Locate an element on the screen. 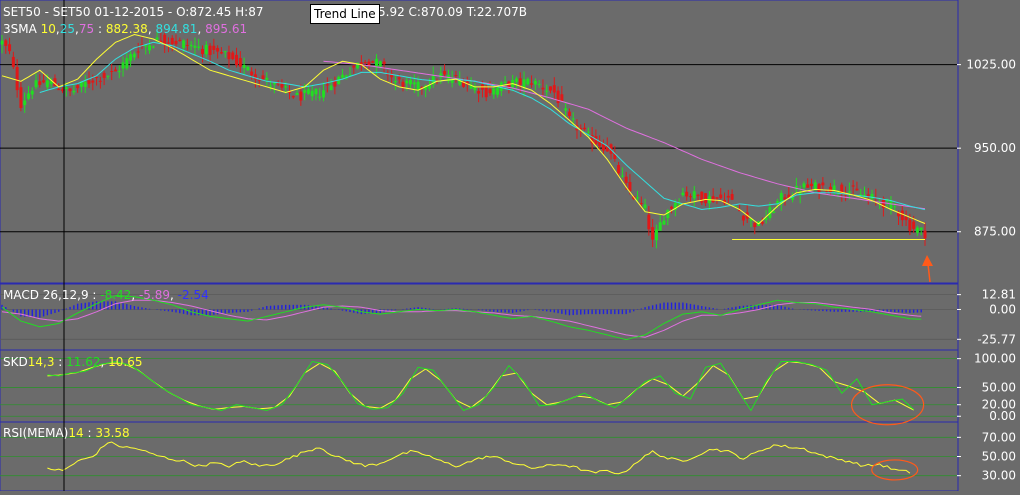 This screenshot has height=495, width=1020. y-tick-label: 875.00 is located at coordinates (995, 232).